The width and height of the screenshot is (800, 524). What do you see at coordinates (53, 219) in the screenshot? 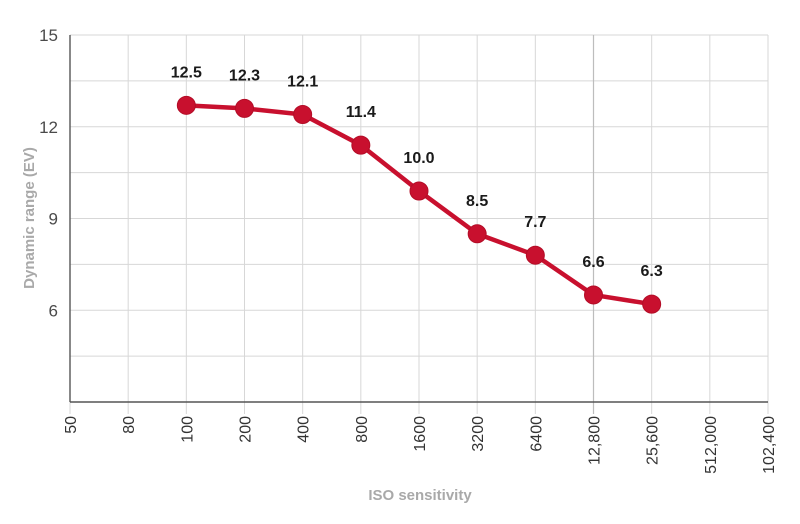
I see `y-tick-label: 9` at bounding box center [53, 219].